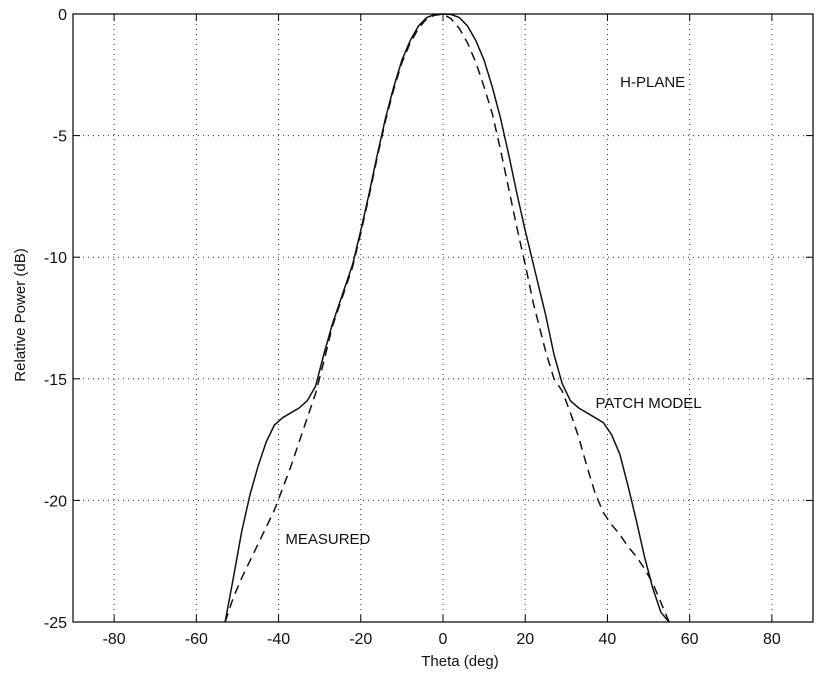  Describe the element at coordinates (525, 639) in the screenshot. I see `x-tick-label: 20` at that location.